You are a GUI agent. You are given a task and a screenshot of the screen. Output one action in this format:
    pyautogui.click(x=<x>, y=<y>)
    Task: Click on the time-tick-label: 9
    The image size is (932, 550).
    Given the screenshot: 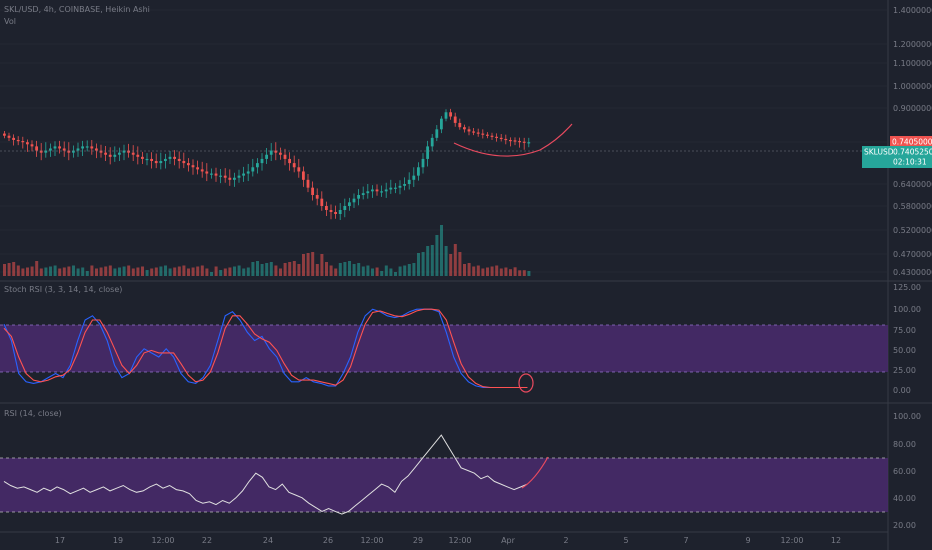 What is the action you would take?
    pyautogui.click(x=747, y=540)
    